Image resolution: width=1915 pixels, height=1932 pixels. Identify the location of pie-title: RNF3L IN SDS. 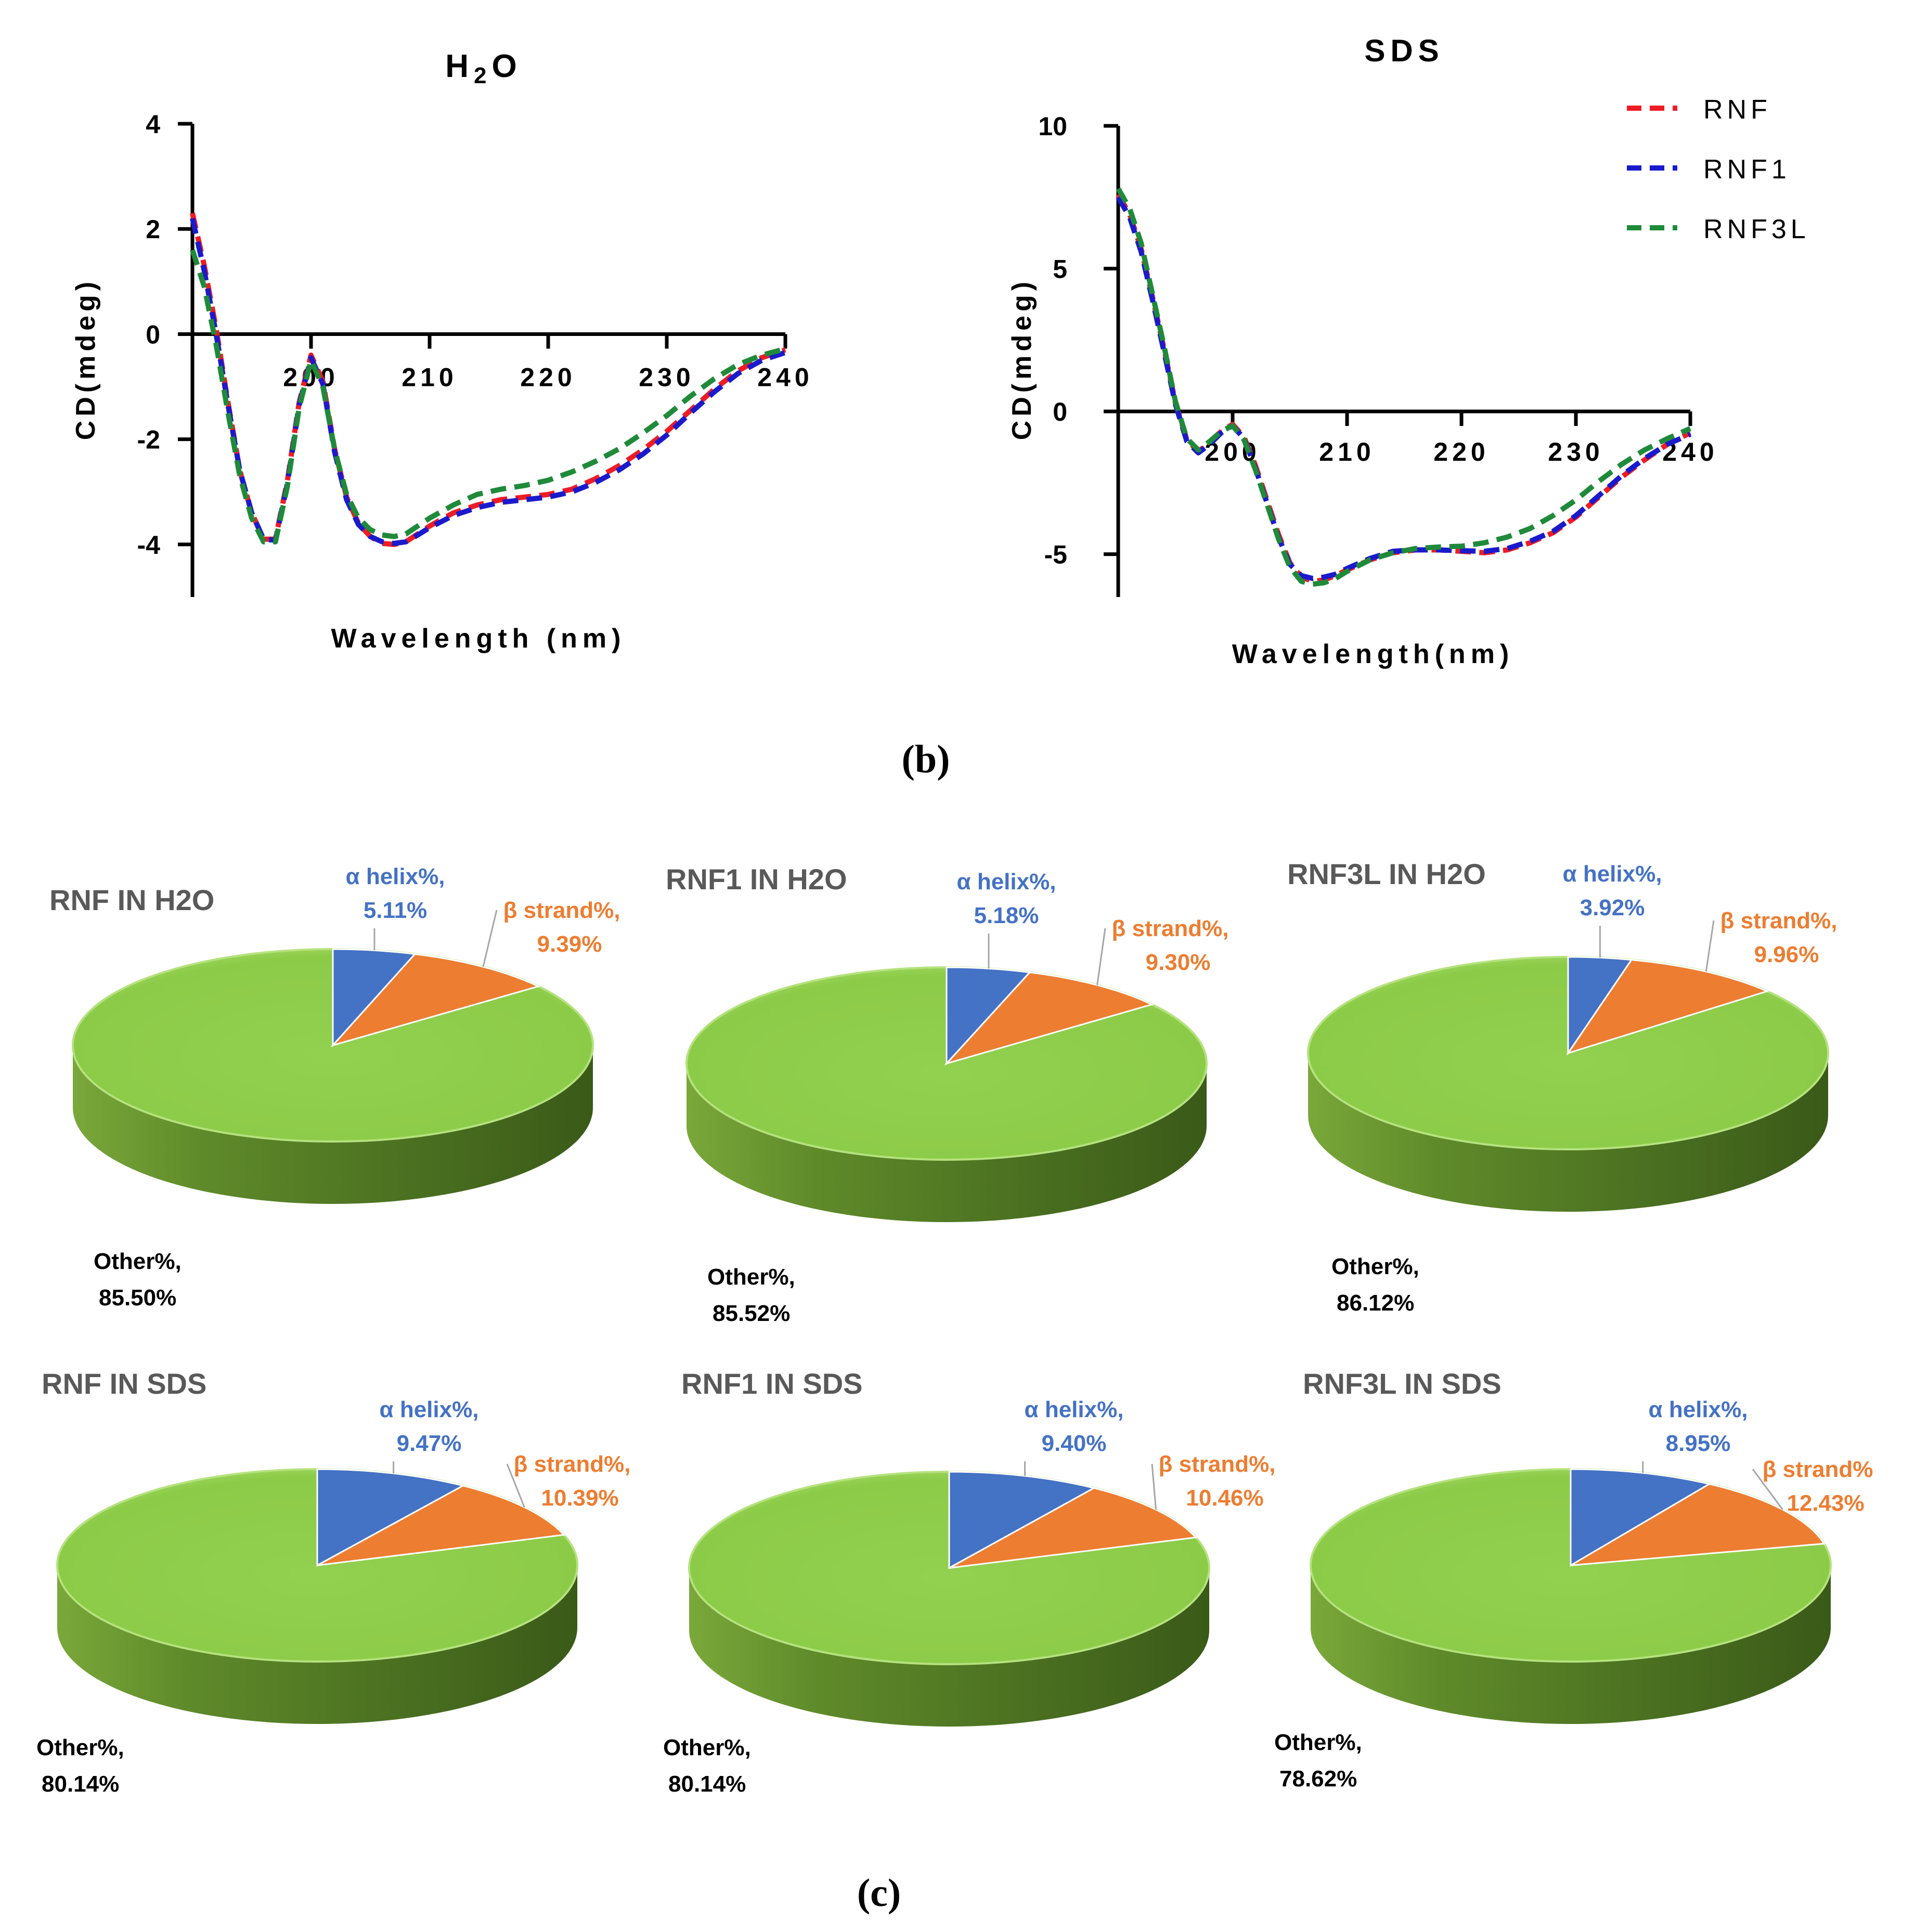
(1403, 1383).